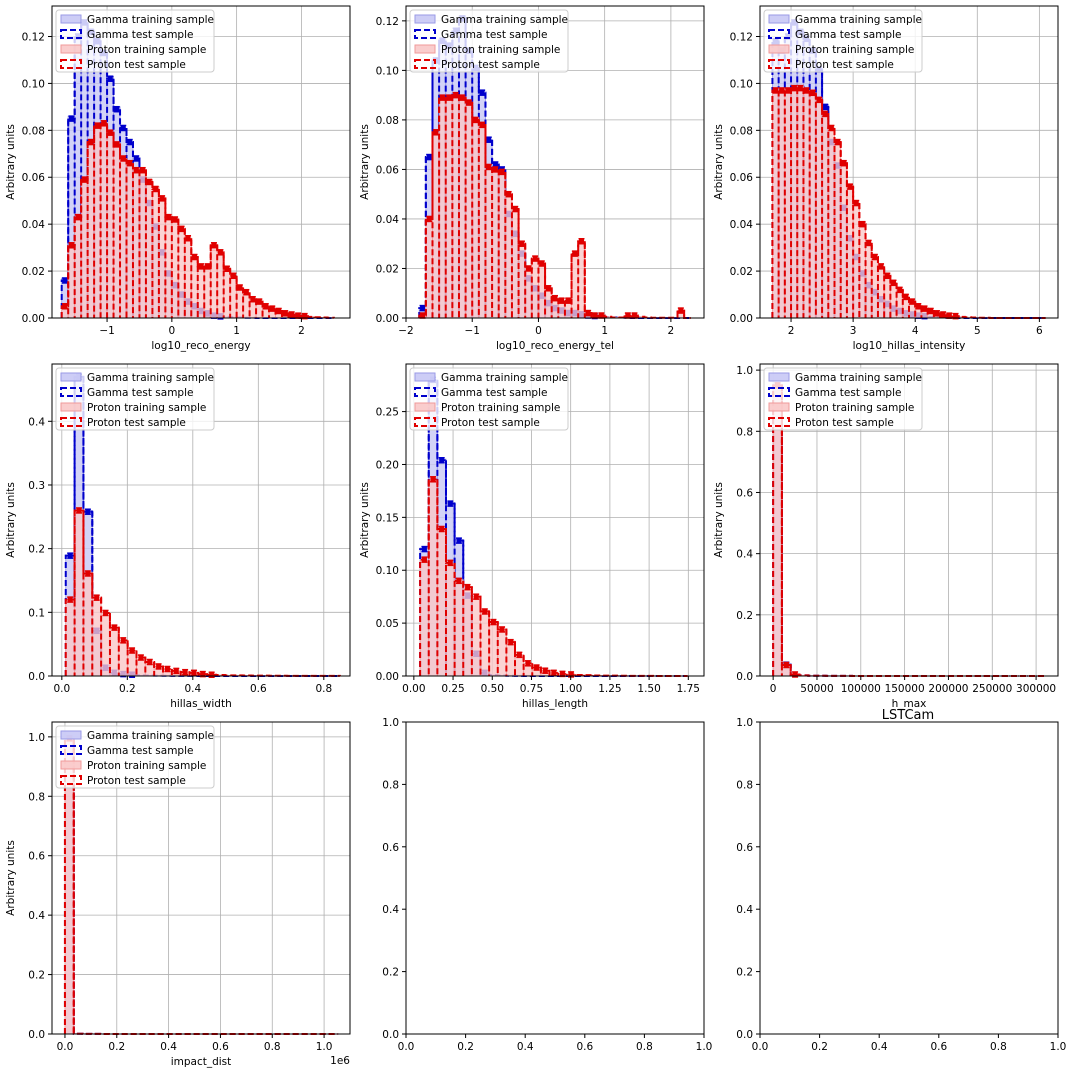  Describe the element at coordinates (33, 131) in the screenshot. I see `y-tick-label: 0.08` at that location.